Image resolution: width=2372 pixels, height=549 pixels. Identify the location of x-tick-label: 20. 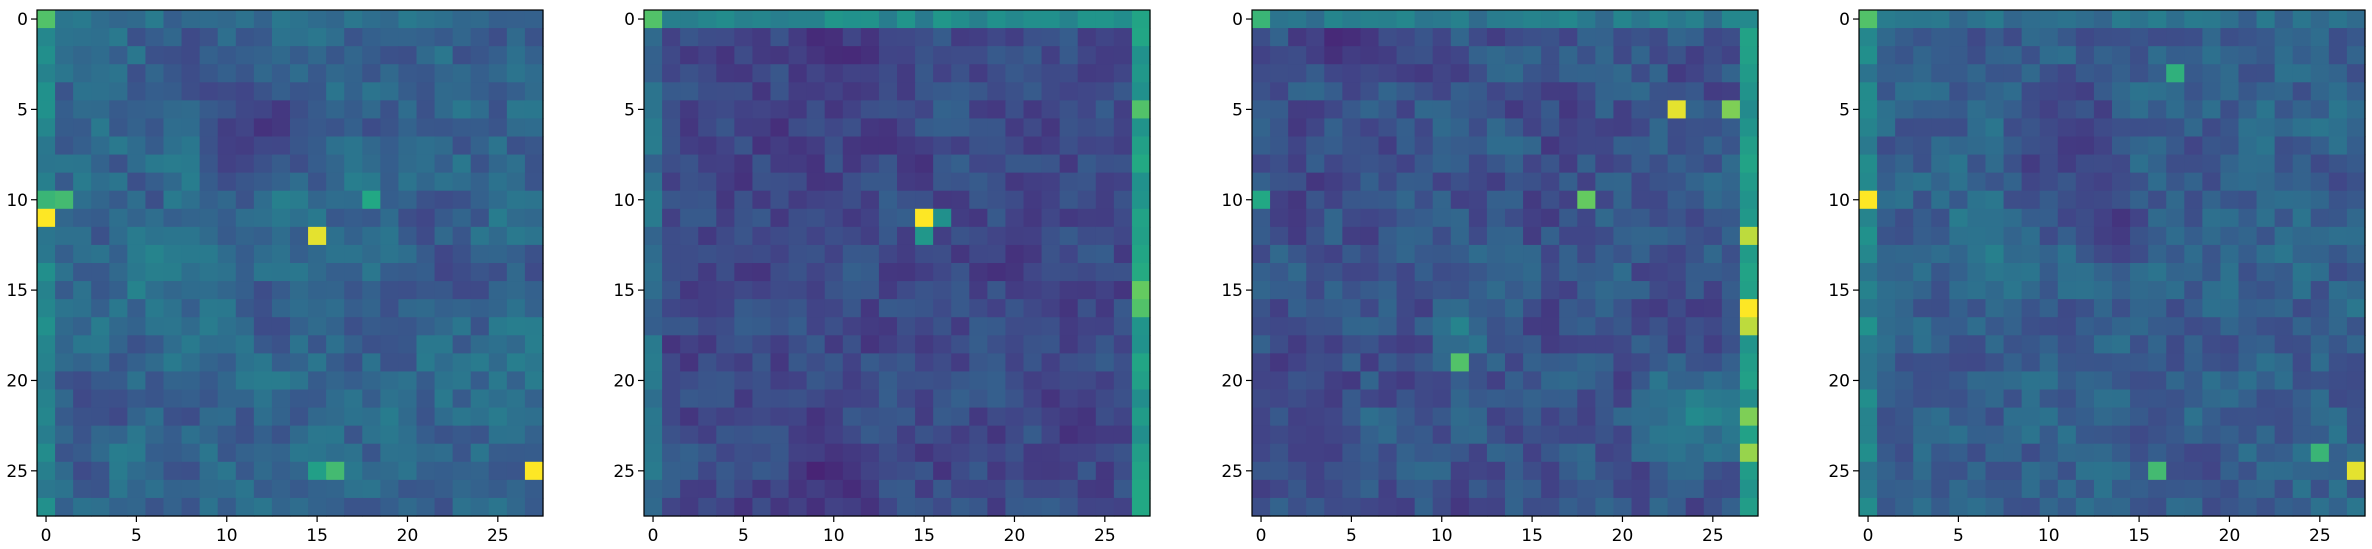
(1623, 536).